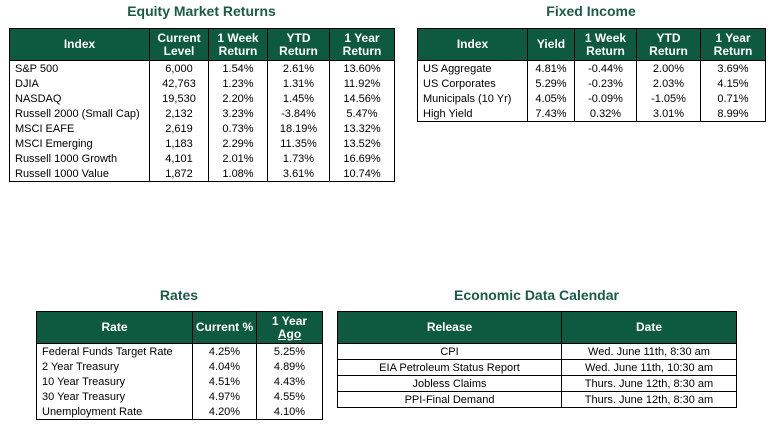 This screenshot has width=775, height=443. Describe the element at coordinates (298, 68) in the screenshot. I see `cell: 2.61%` at that location.